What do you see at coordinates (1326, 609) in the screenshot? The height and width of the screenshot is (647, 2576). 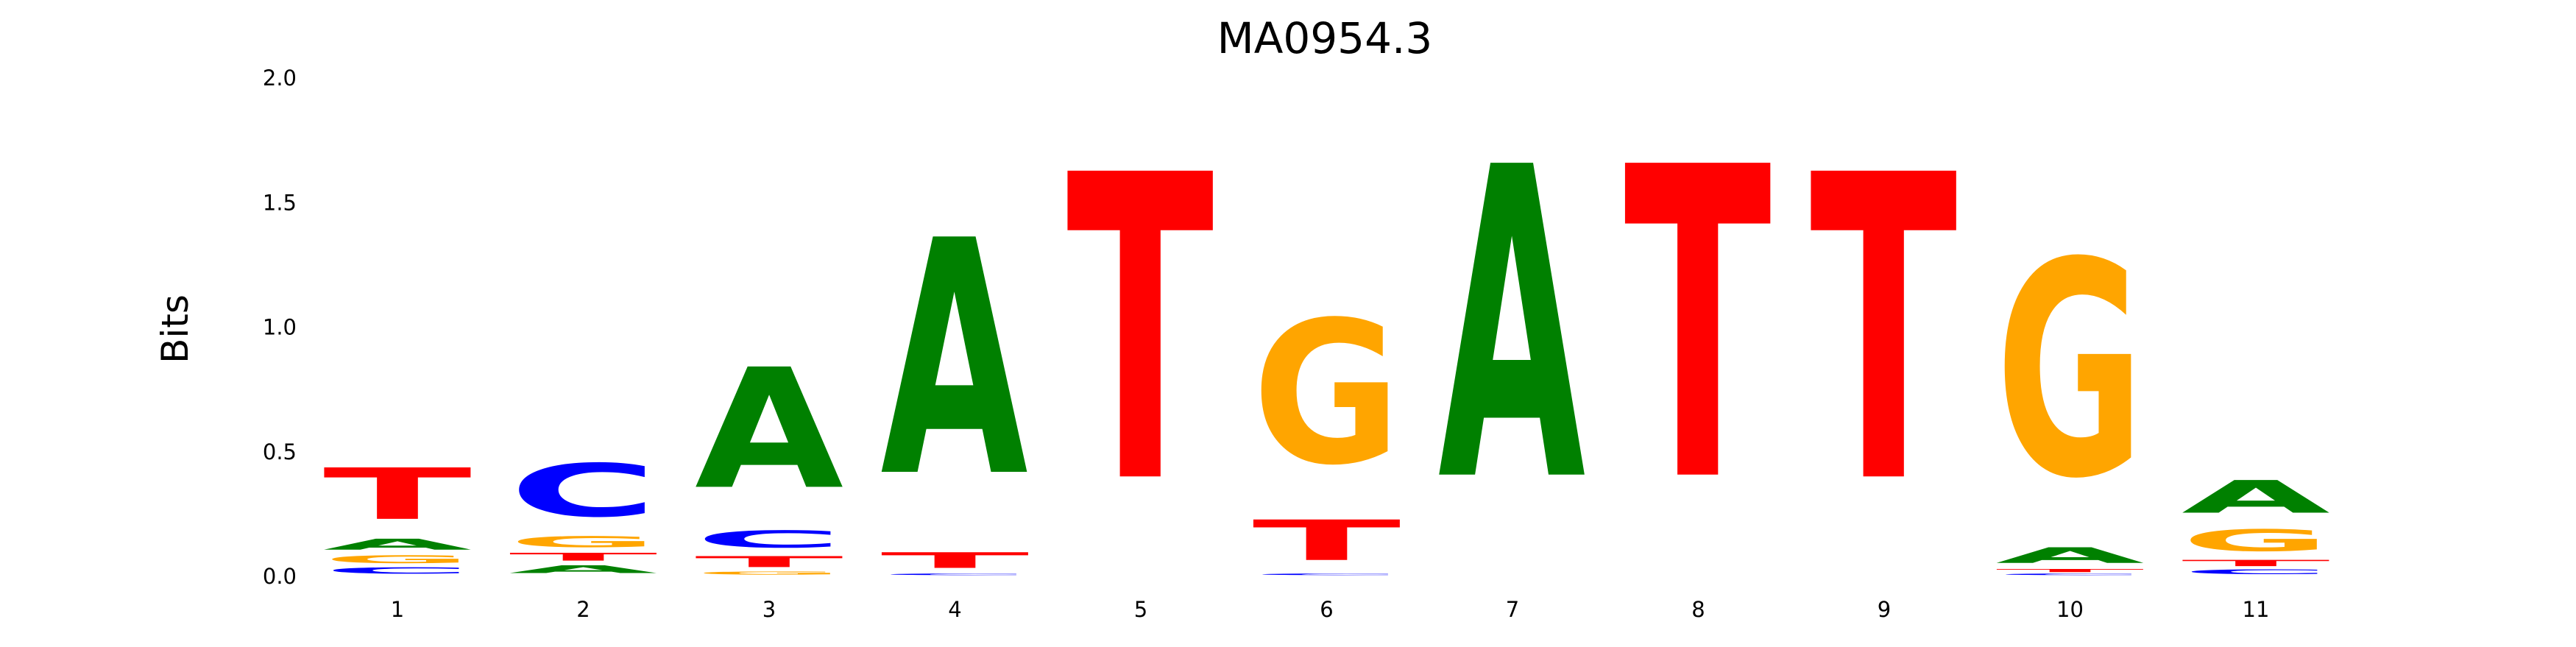 I see `x-tick-label: 6` at bounding box center [1326, 609].